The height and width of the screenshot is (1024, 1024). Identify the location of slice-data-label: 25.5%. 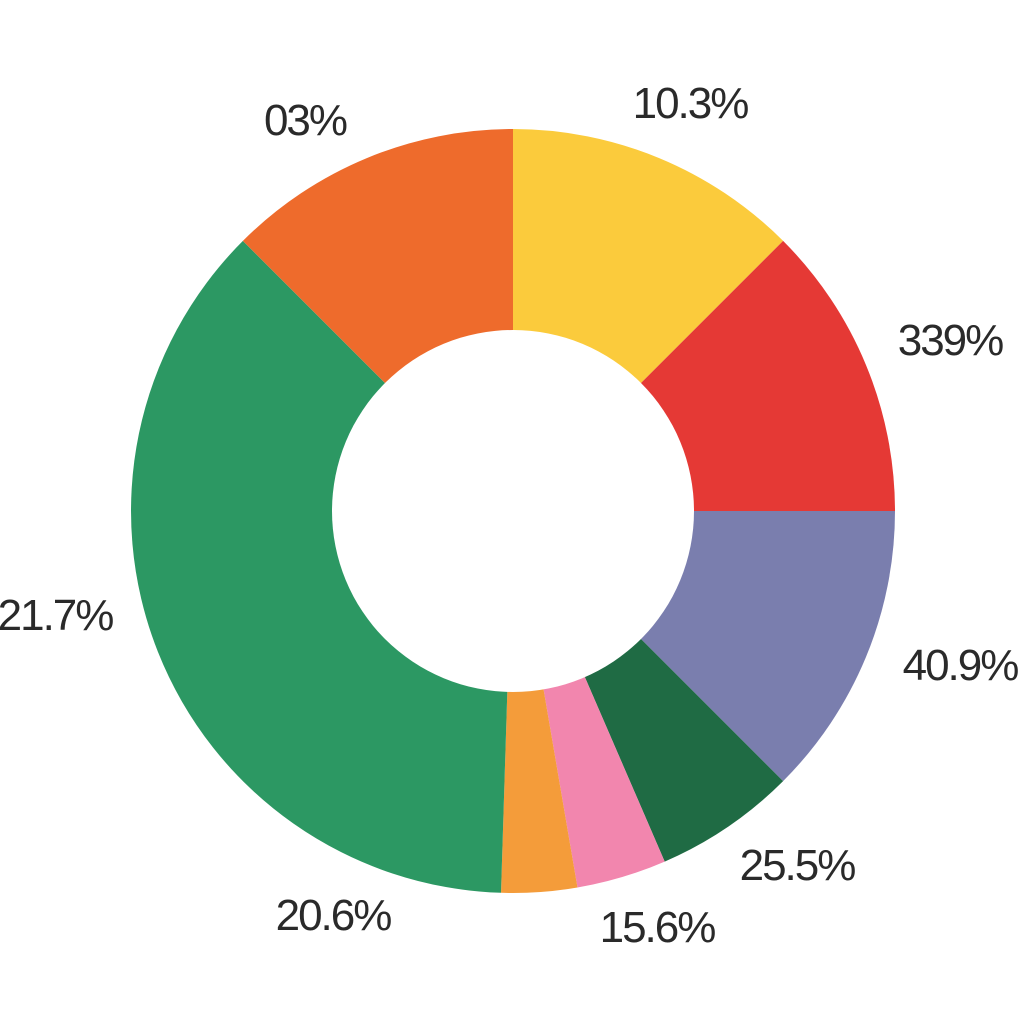
(798, 865).